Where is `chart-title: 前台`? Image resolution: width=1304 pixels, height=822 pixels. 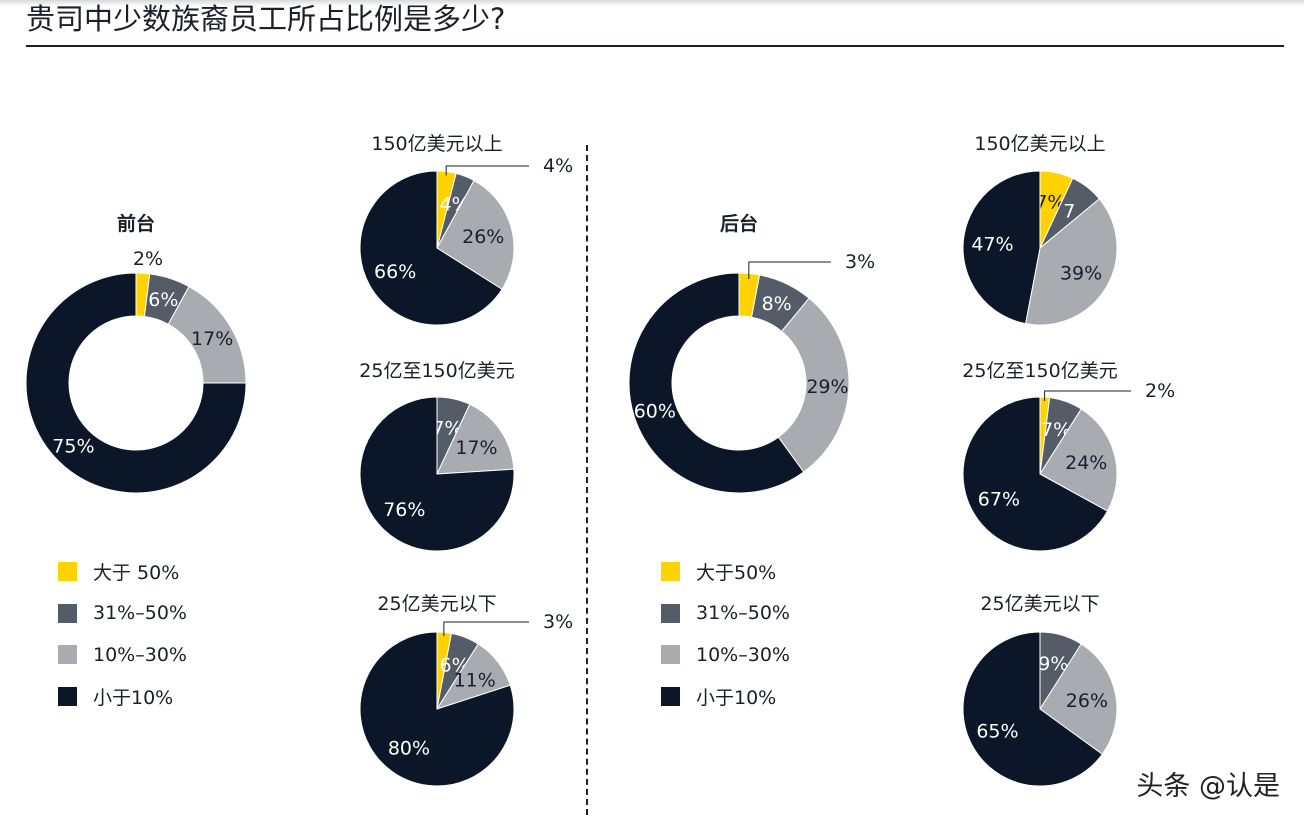
chart-title: 前台 is located at coordinates (136, 223).